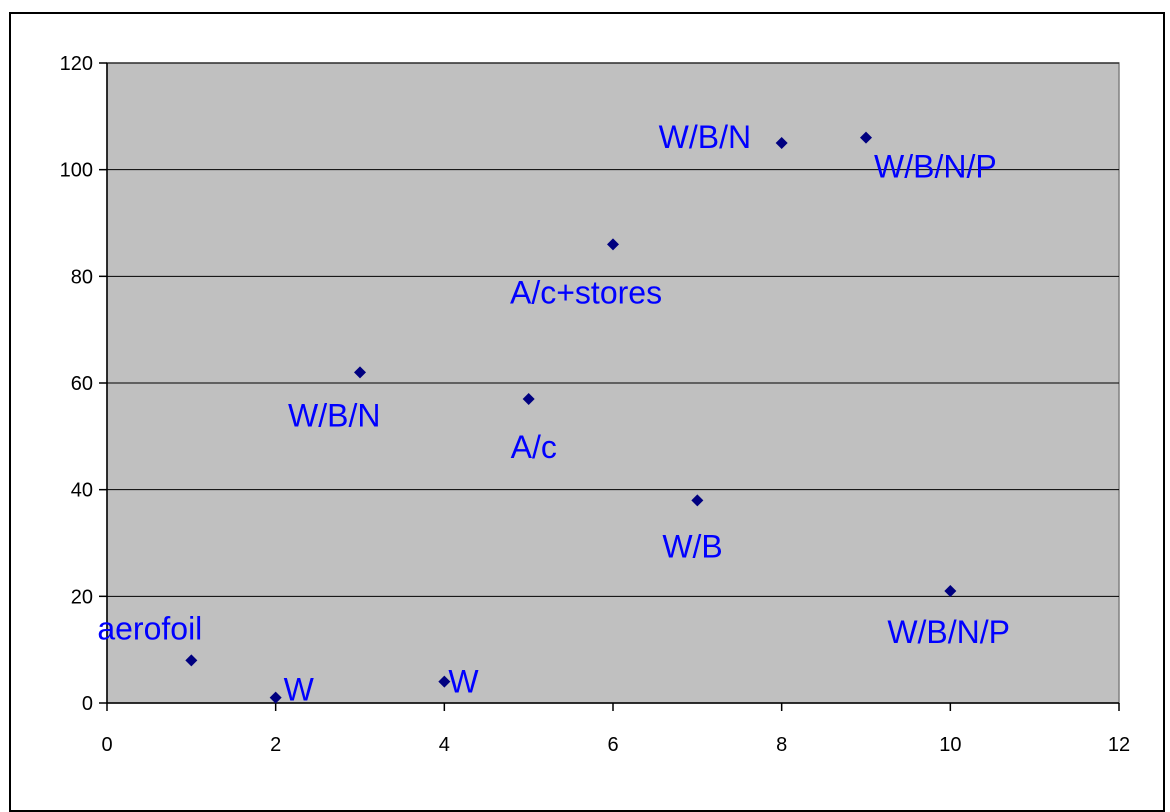  What do you see at coordinates (76, 171) in the screenshot?
I see `y-tick-label-100: 100` at bounding box center [76, 171].